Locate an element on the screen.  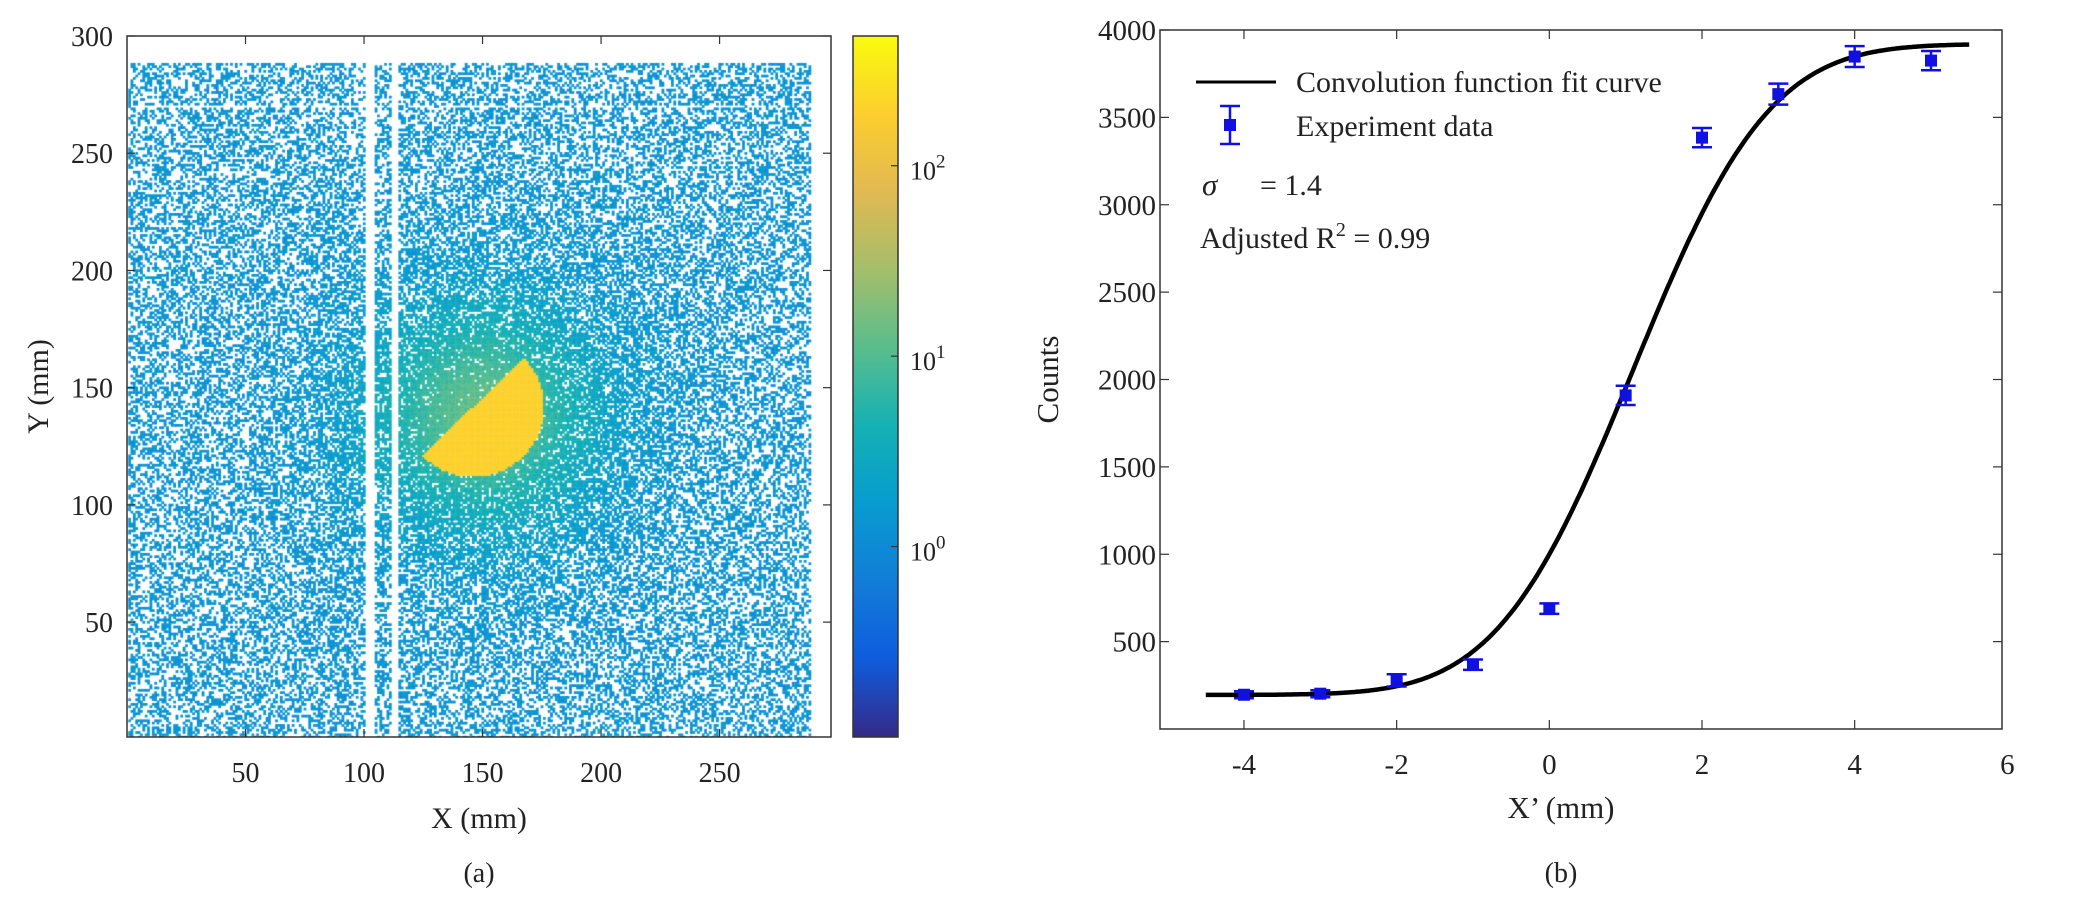
panel-label-a: (a) is located at coordinates (478, 873).